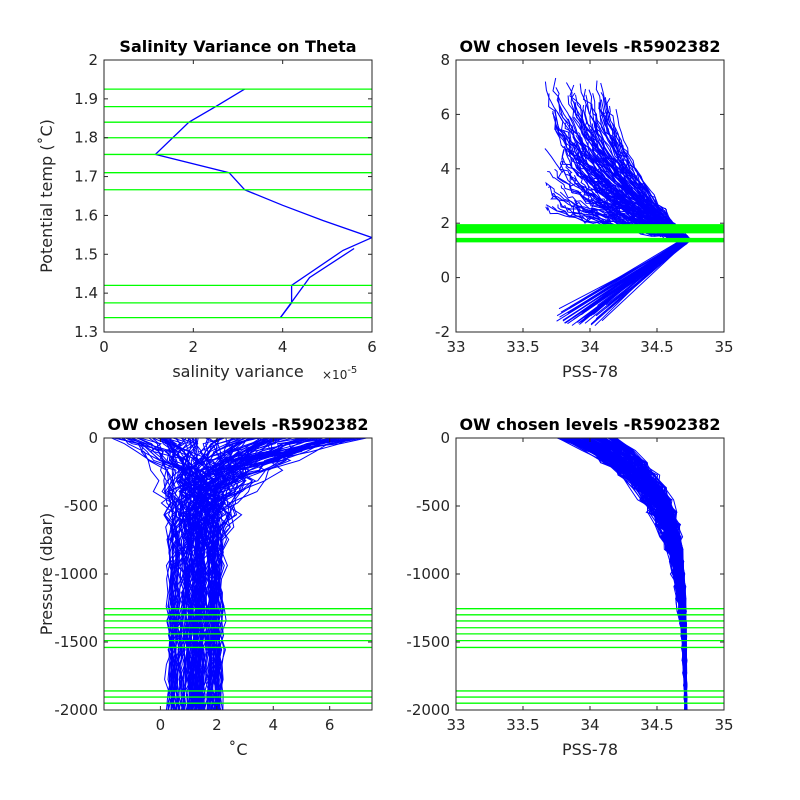 This screenshot has width=800, height=800. Describe the element at coordinates (237, 46) in the screenshot. I see `panel-title: Salinity Variance on Theta` at that location.